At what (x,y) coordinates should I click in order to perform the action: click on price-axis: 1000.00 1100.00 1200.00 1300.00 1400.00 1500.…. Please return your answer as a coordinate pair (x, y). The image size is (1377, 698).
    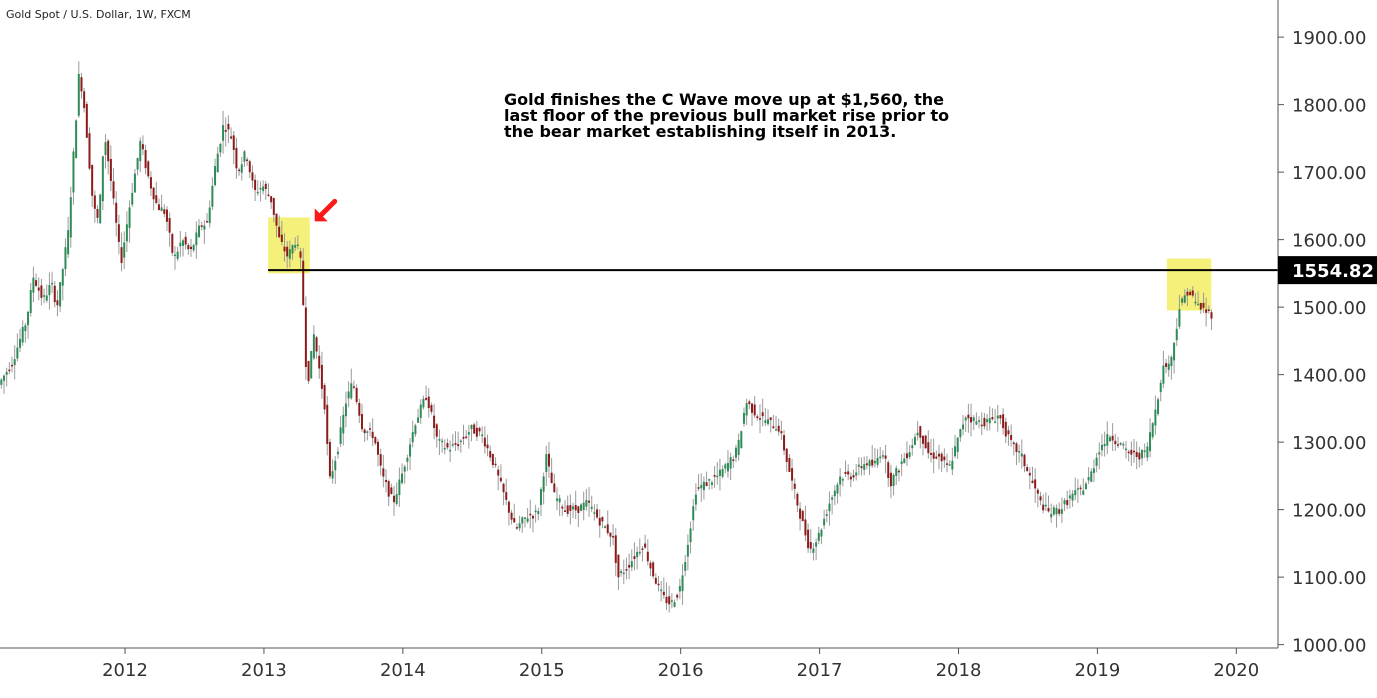
    Looking at the image, I should click on (1321, 328).